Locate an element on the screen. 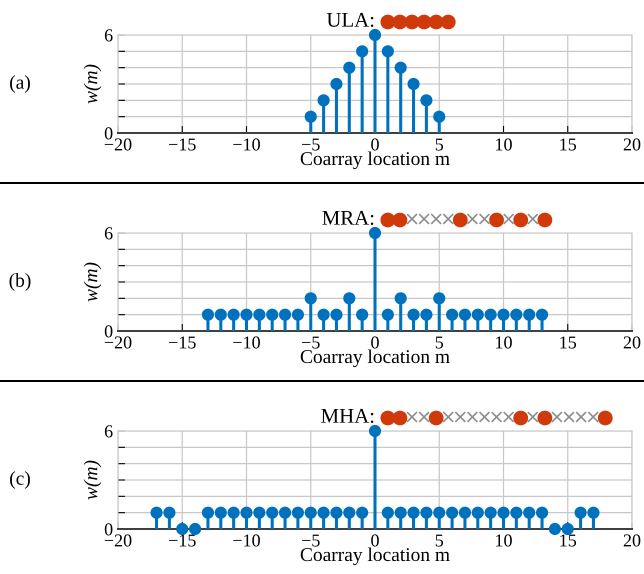 This screenshot has height=574, width=644. text: (a) is located at coordinates (20, 84).